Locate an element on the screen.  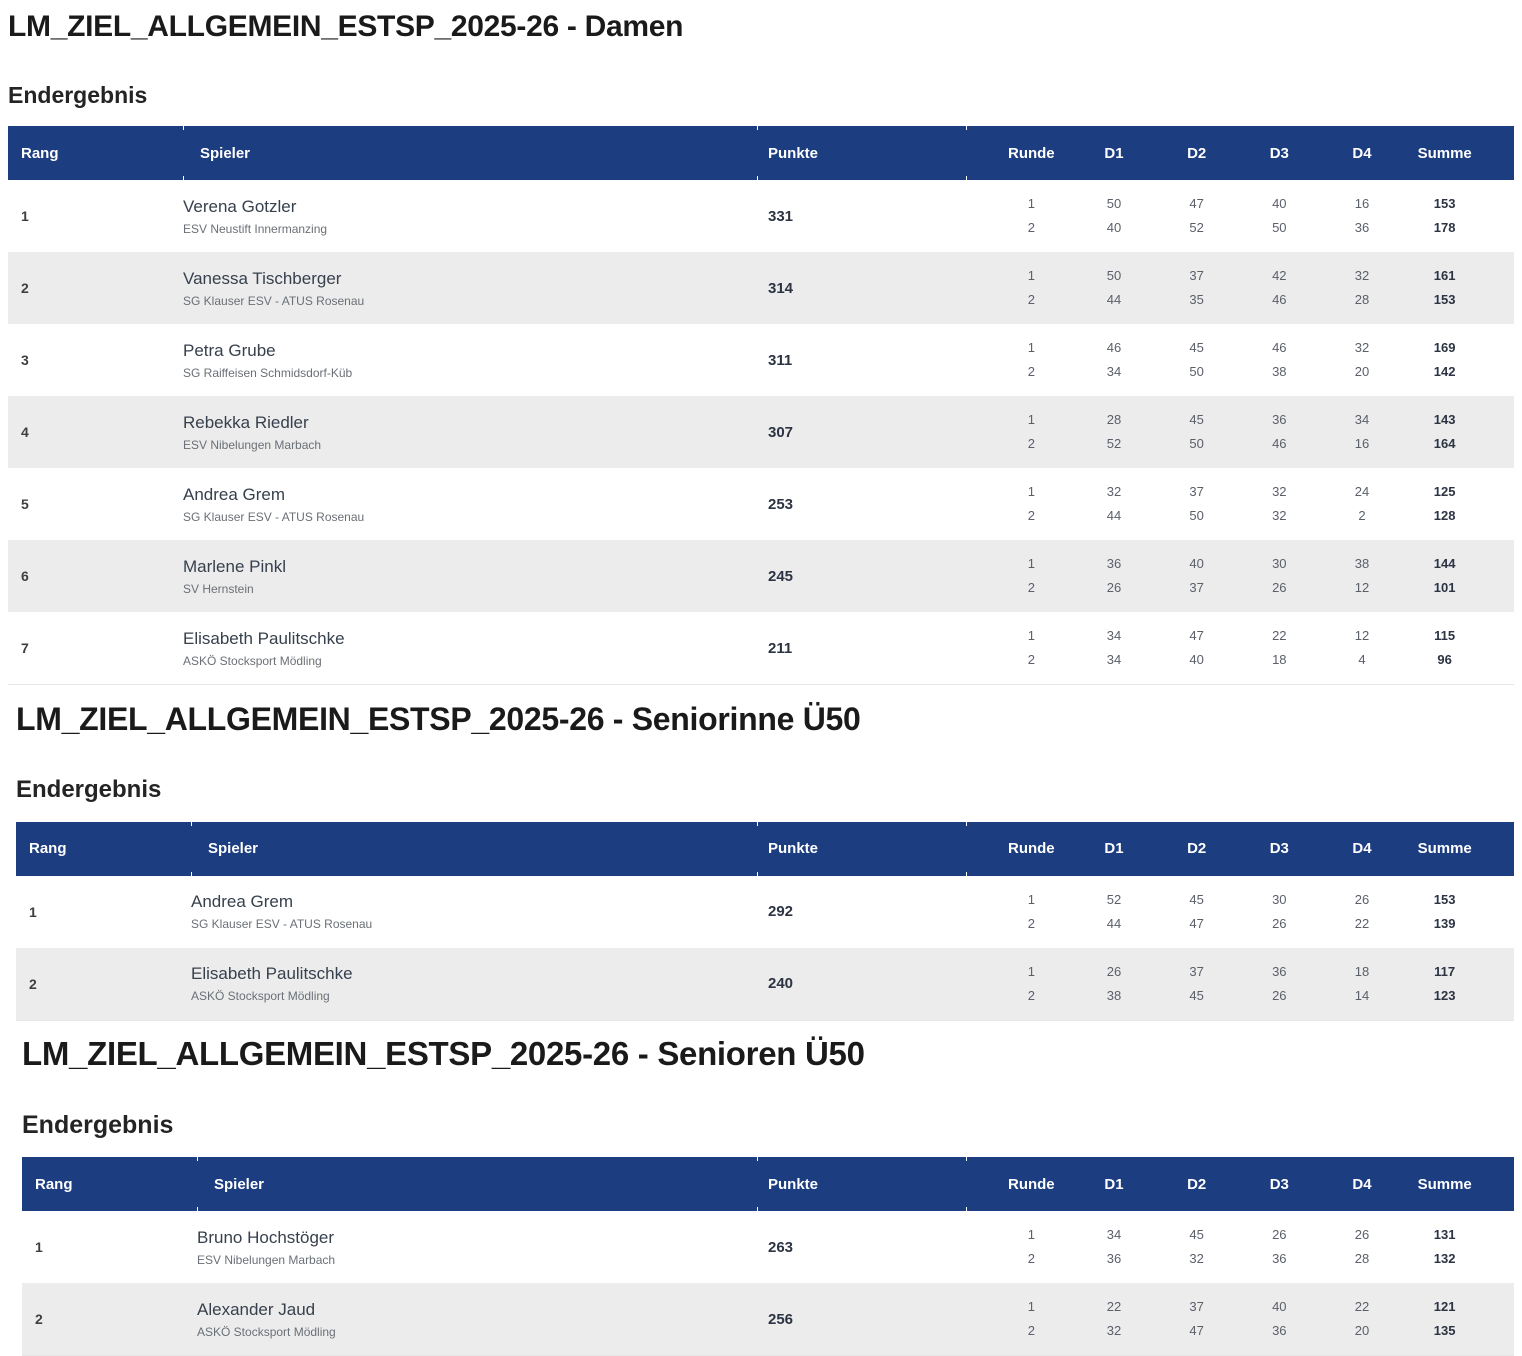
column-header-d1: D1 is located at coordinates (1114, 153).